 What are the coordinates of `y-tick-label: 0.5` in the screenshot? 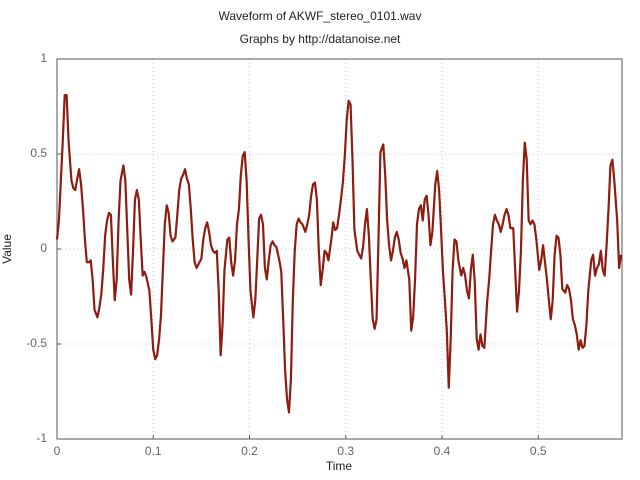 It's located at (38, 153).